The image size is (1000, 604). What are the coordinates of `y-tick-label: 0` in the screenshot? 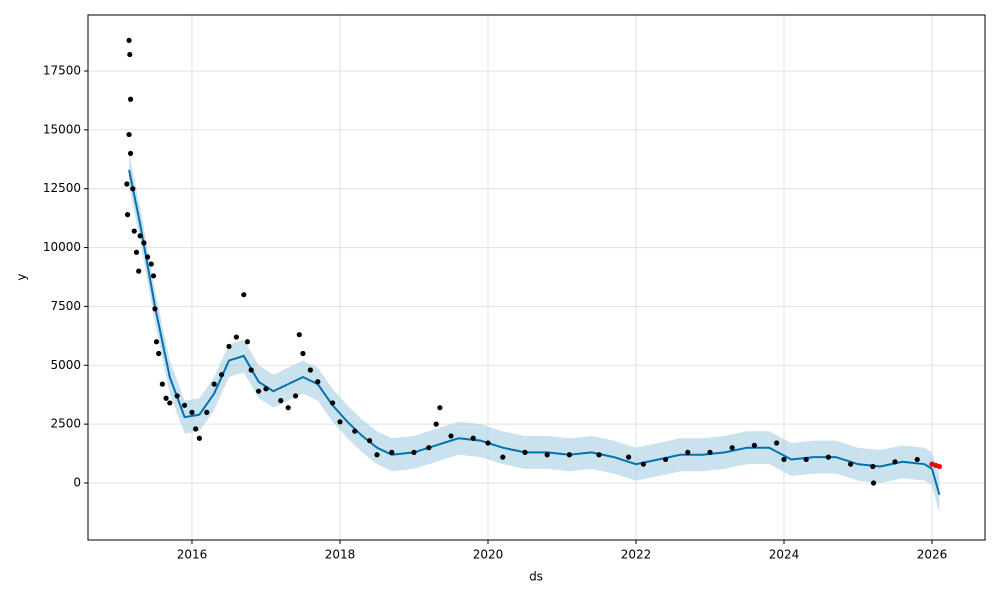 It's located at (77, 483).